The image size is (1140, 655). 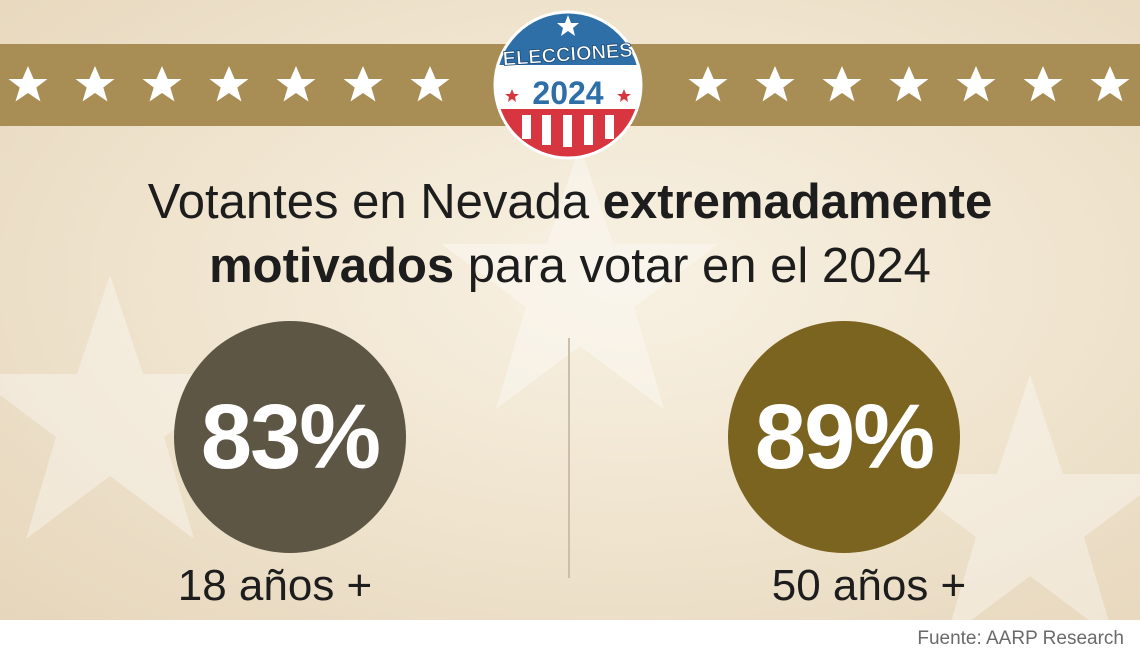 I want to click on age-label-50-plus: 50 años +, so click(x=869, y=585).